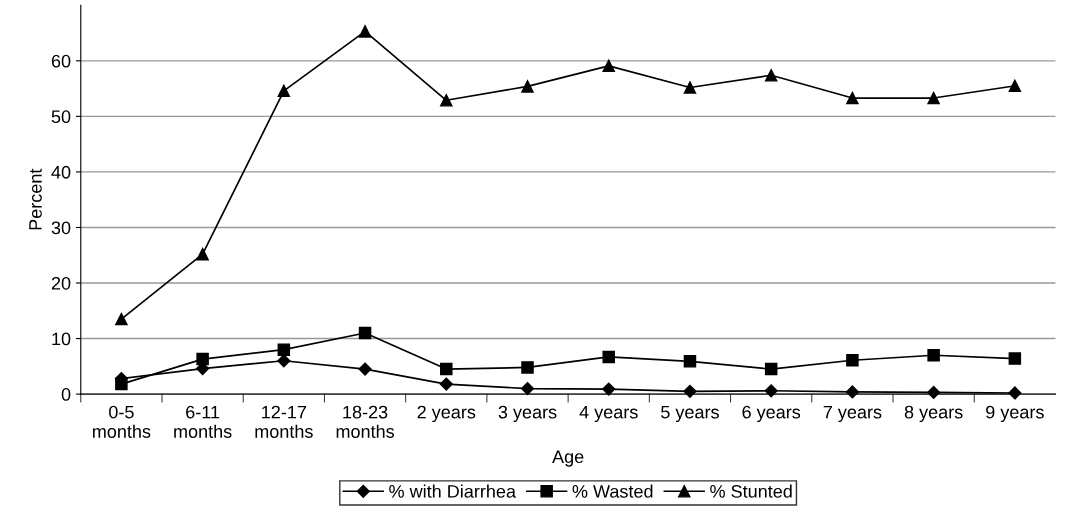 The height and width of the screenshot is (529, 1077). What do you see at coordinates (751, 491) in the screenshot?
I see `legend-label: % Stunted` at bounding box center [751, 491].